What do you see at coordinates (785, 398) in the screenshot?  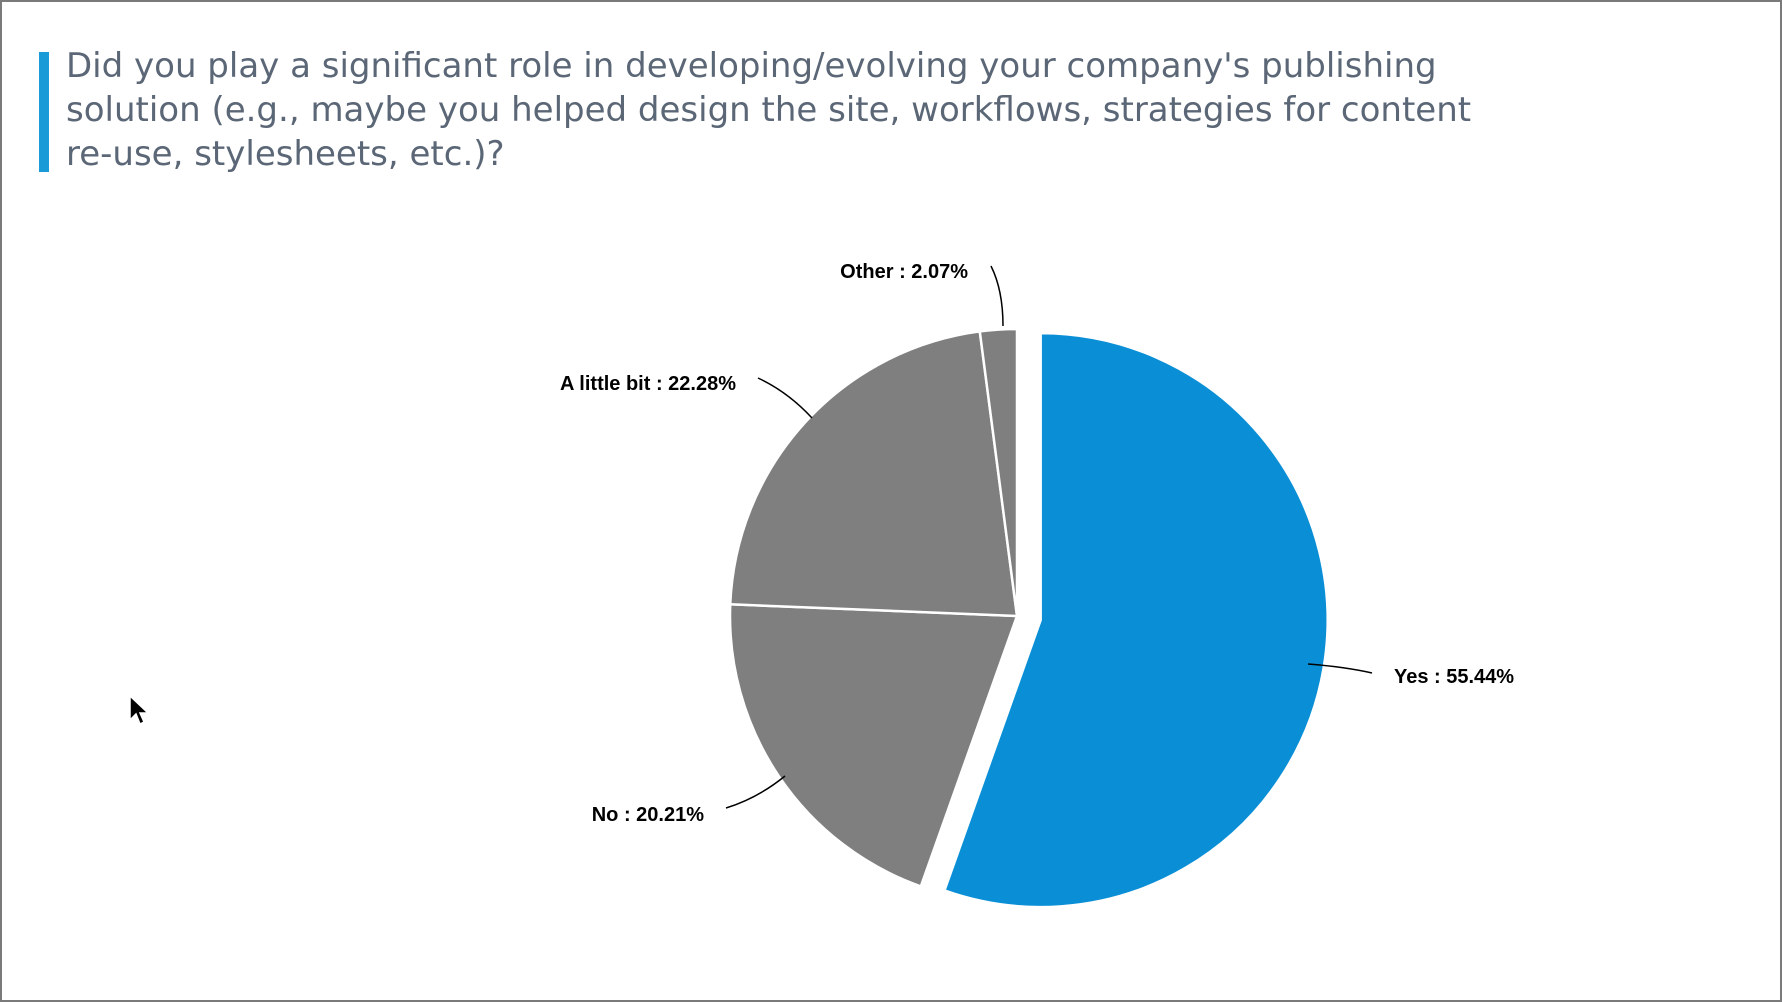 I see `leader-line-a-little-bit` at bounding box center [785, 398].